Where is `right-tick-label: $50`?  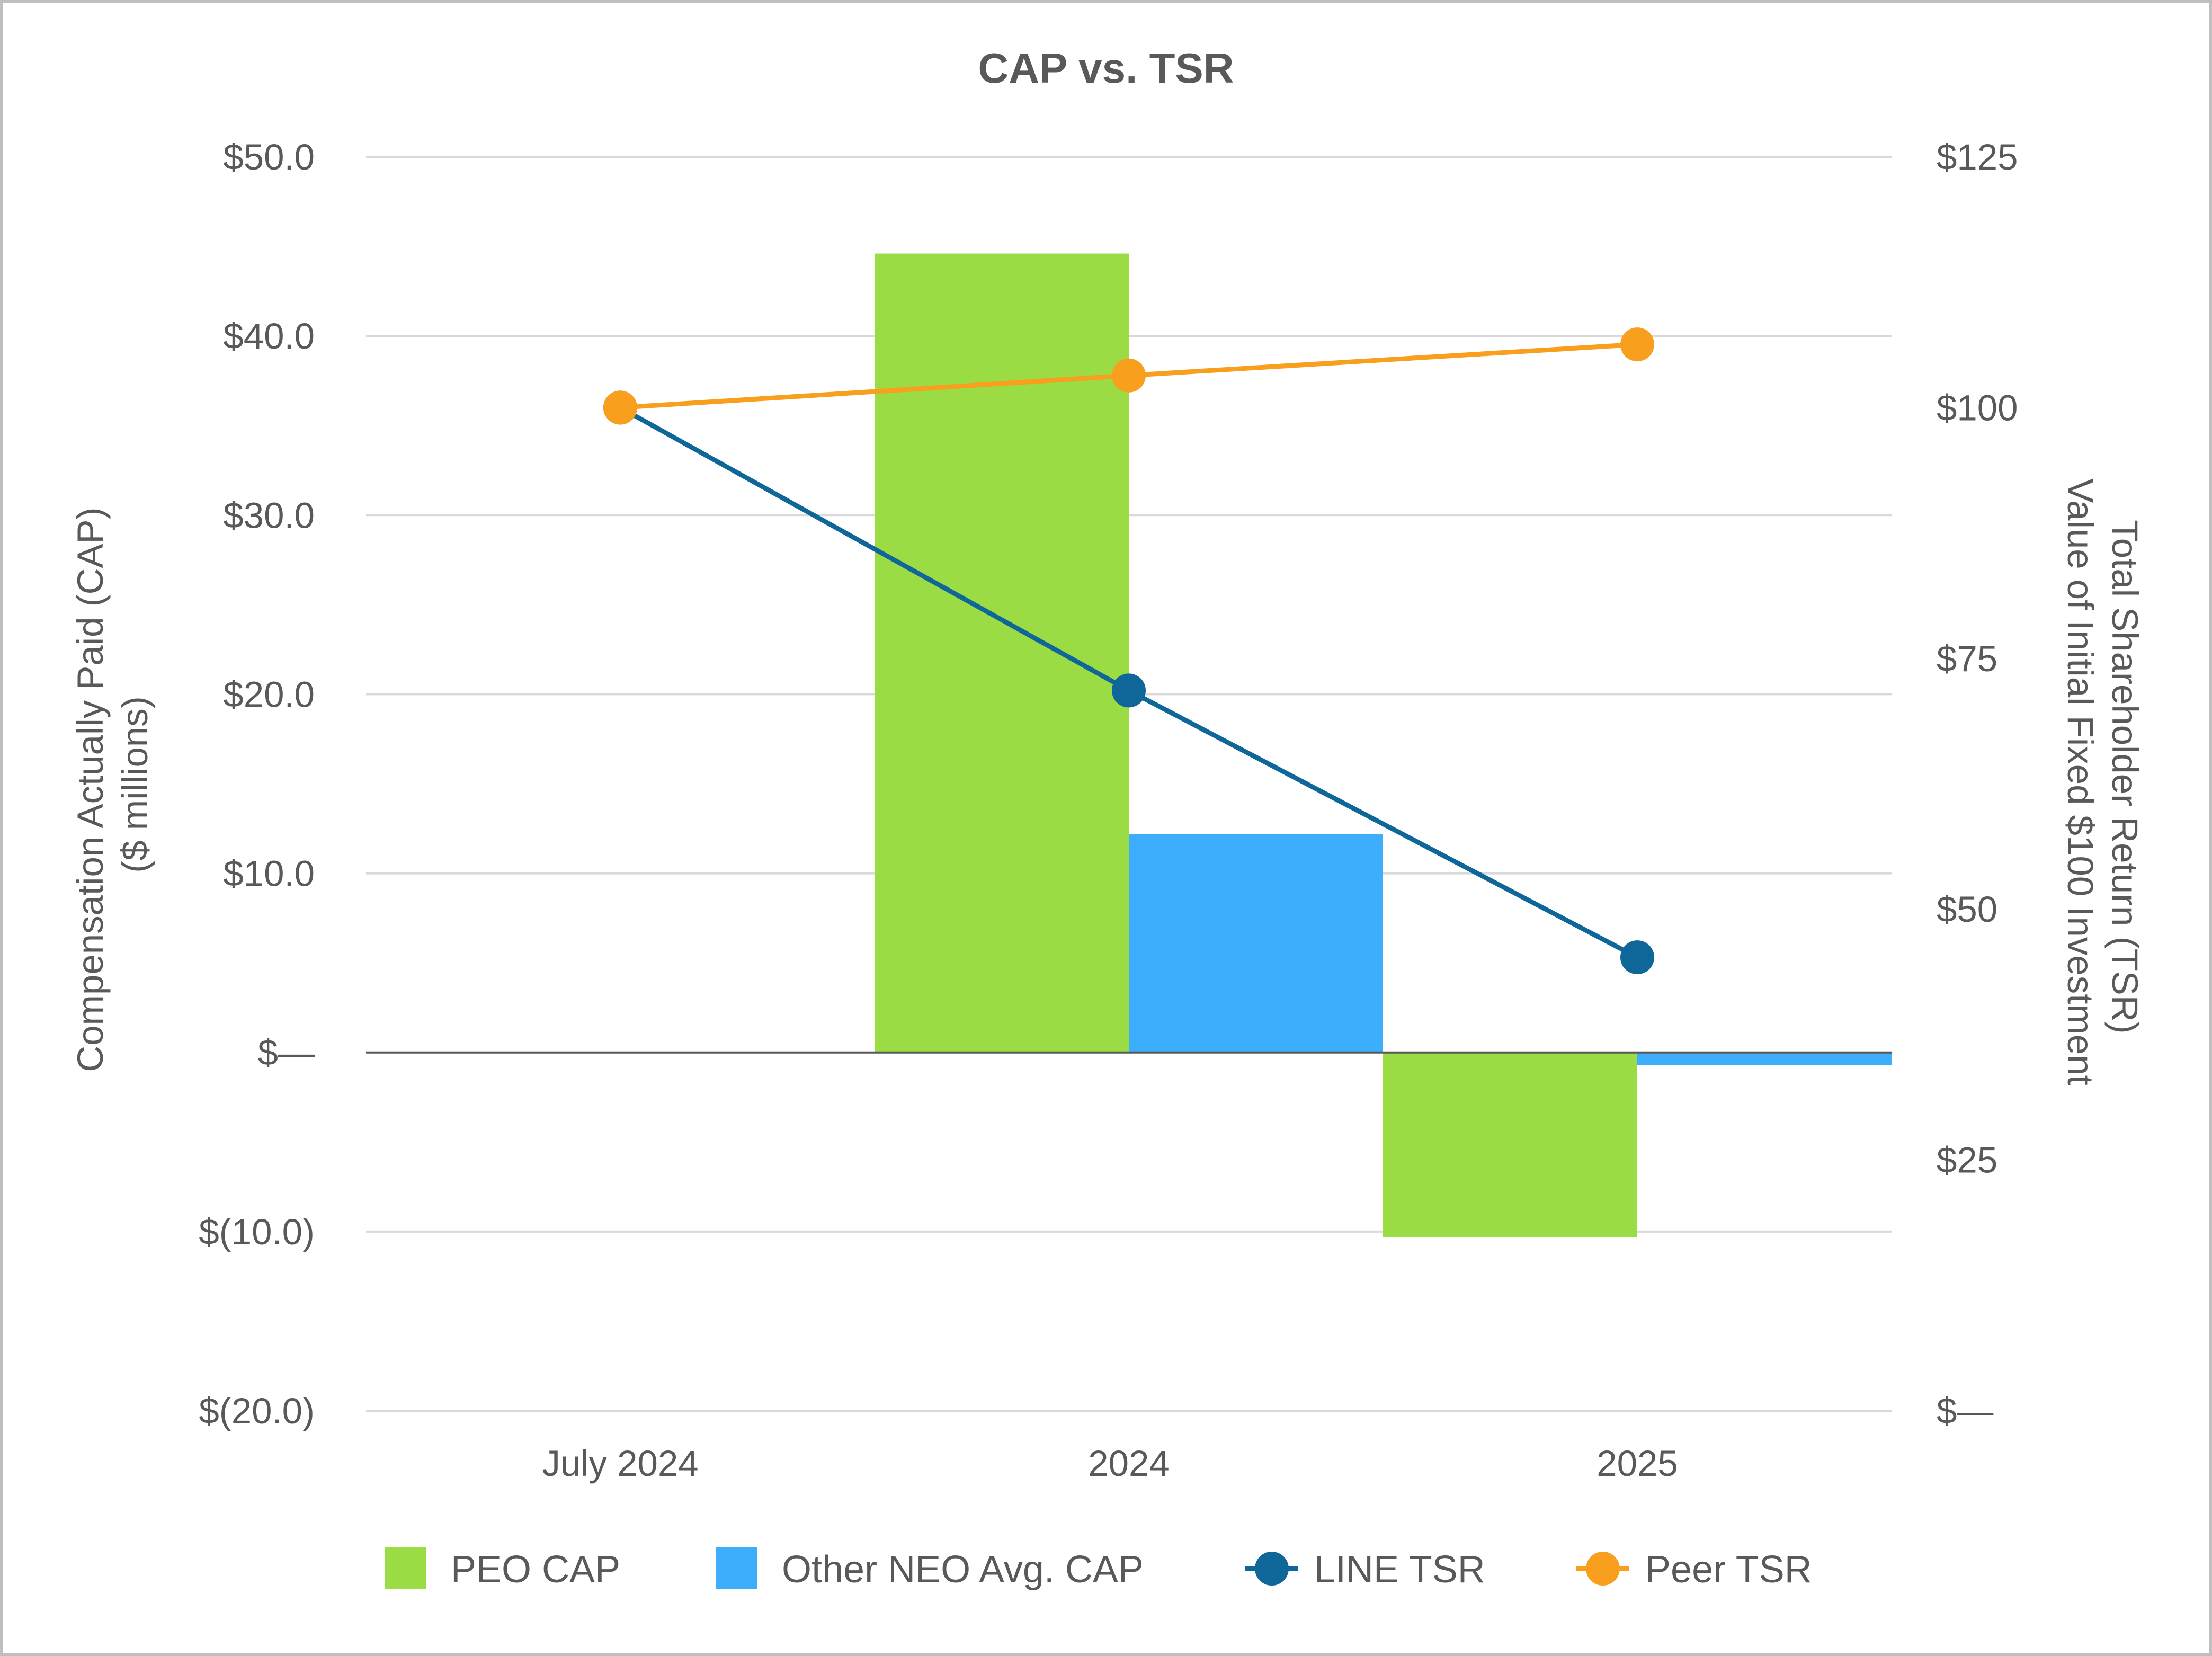
right-tick-label: $50 is located at coordinates (1967, 909).